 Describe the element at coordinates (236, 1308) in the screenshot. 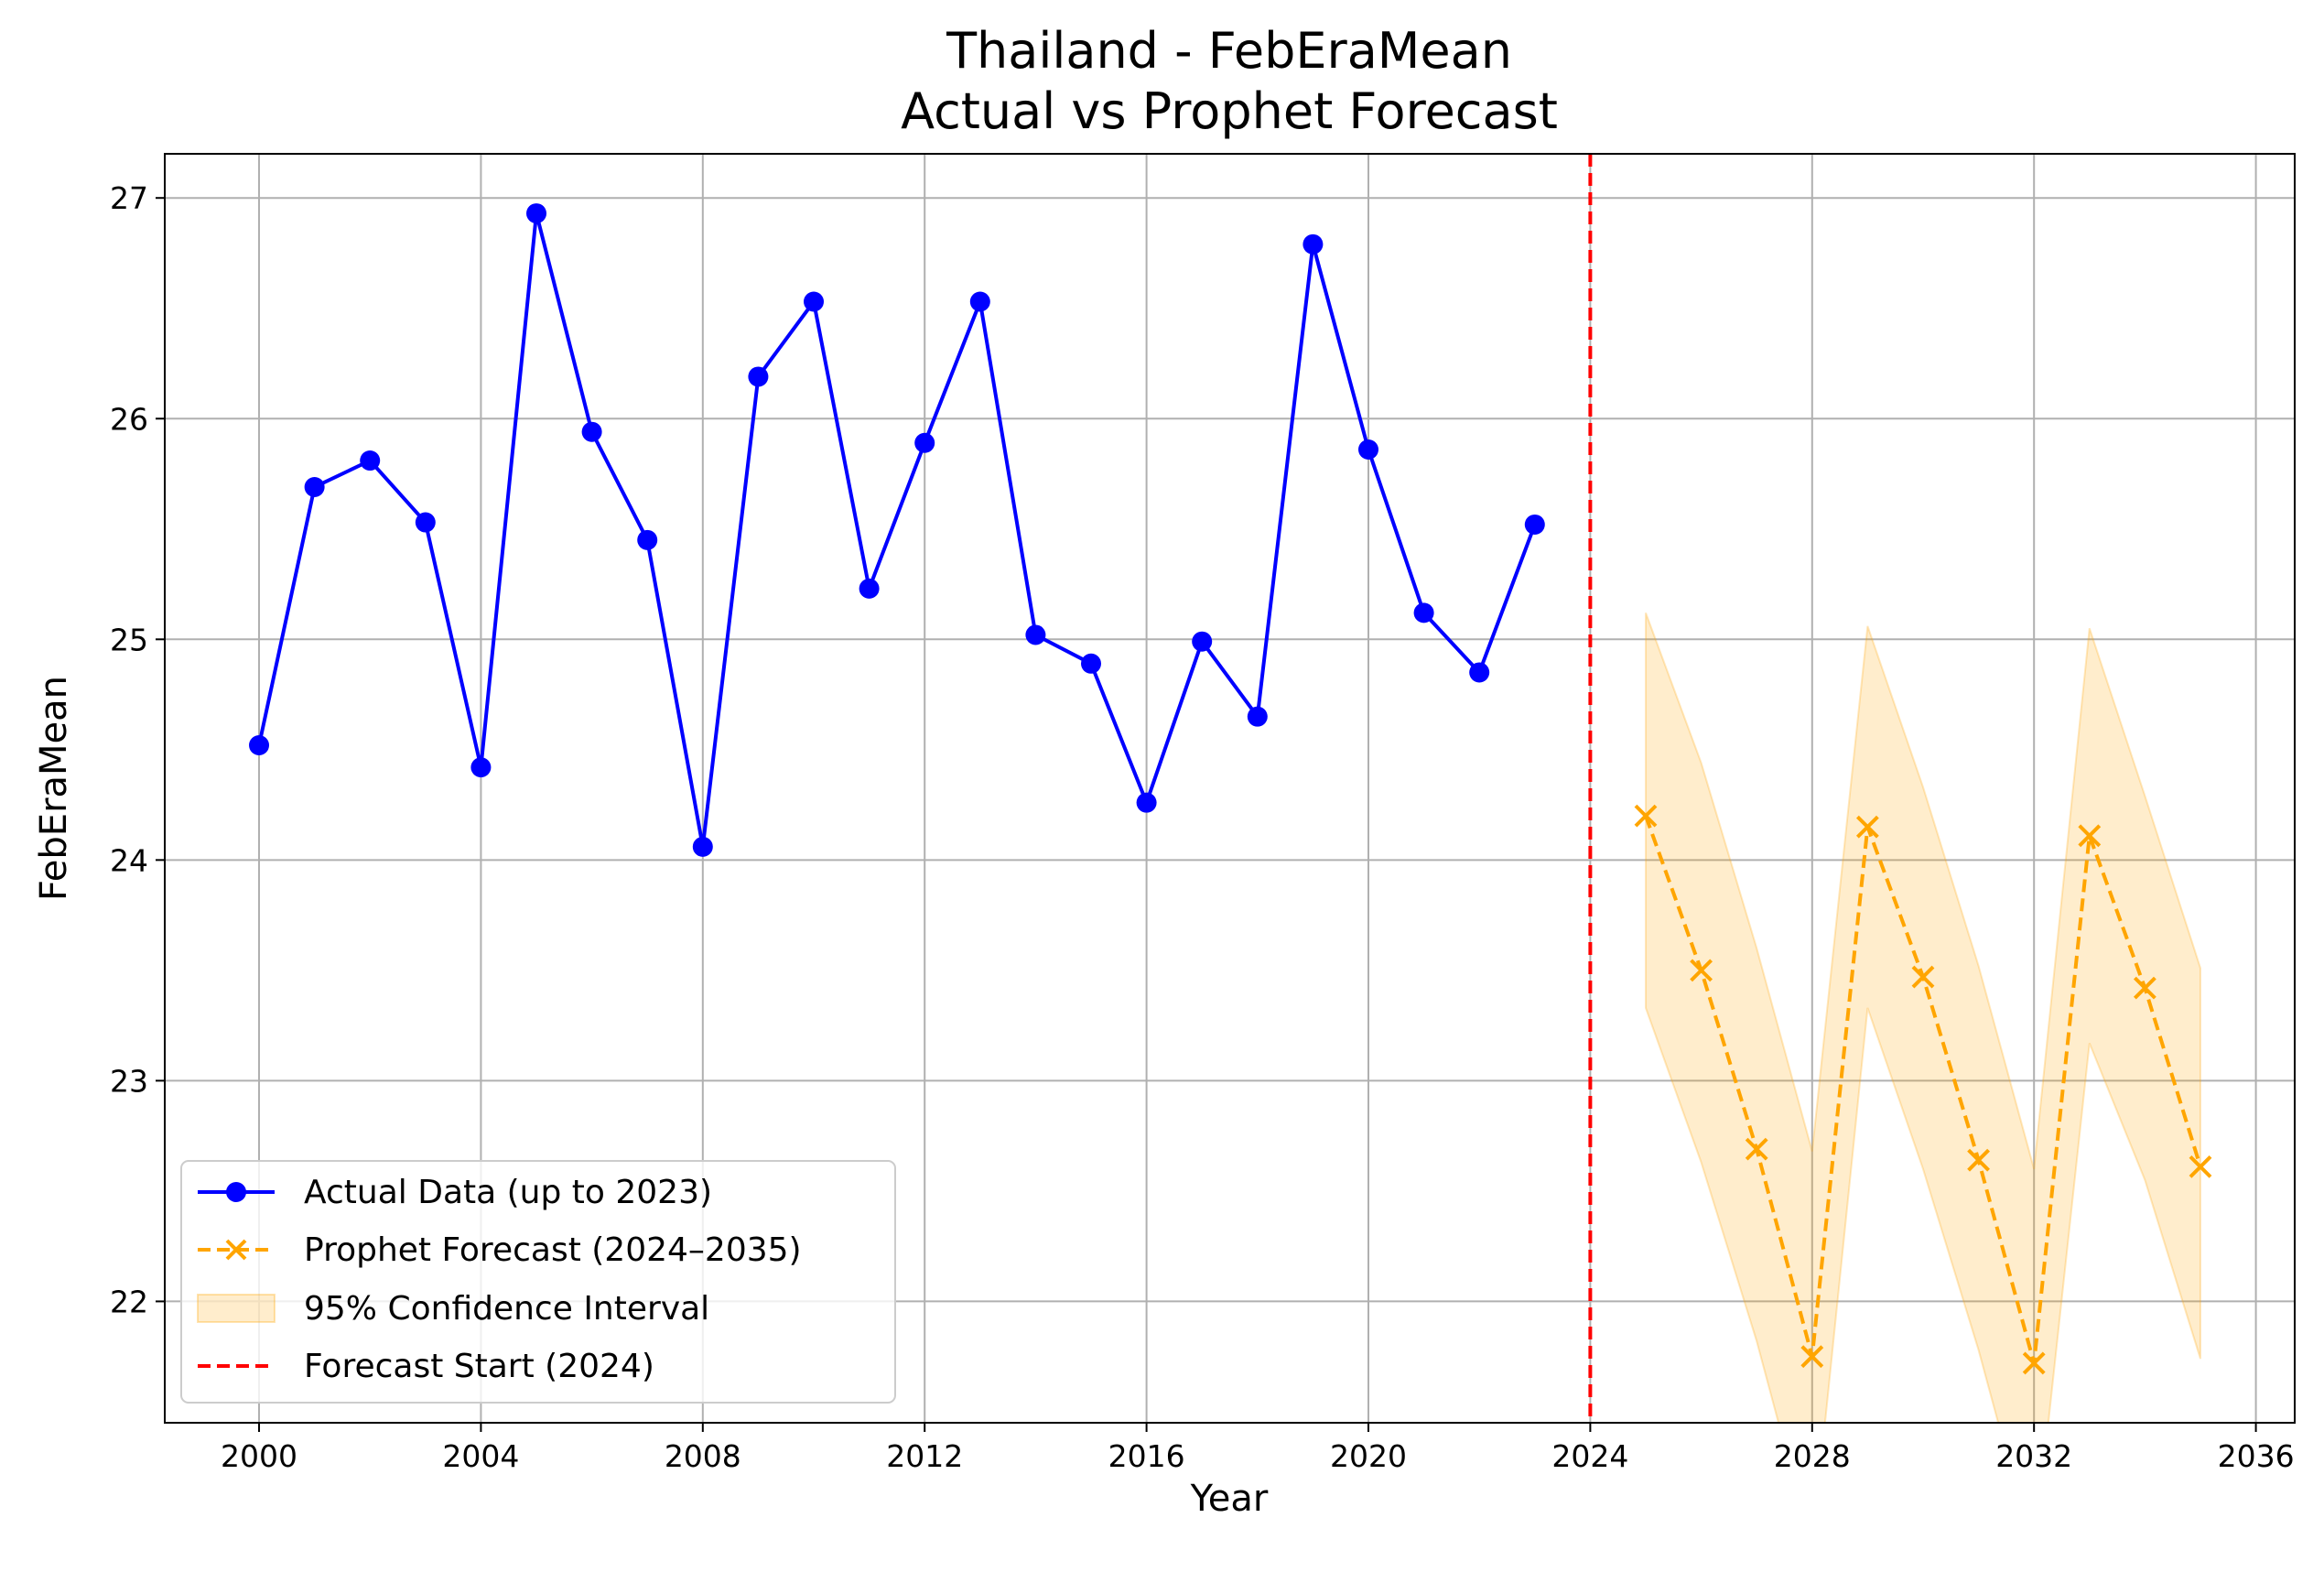

I see `legend-swatch-ci` at that location.